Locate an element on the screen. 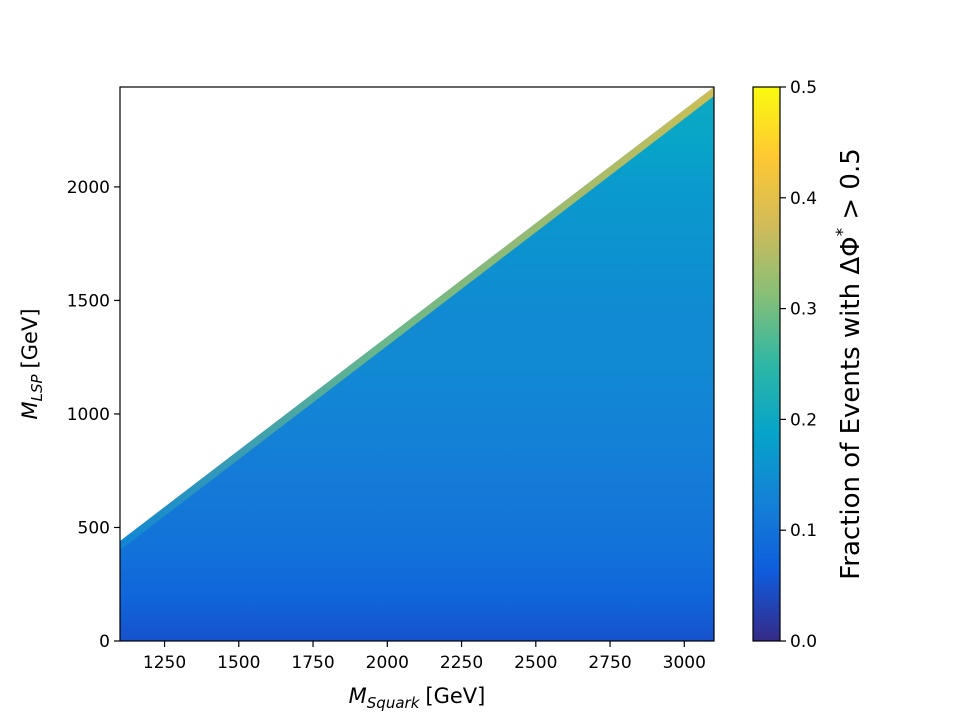  colorbar: 0.0 0.1 0.2 0.3 0.4 0.5 is located at coordinates (784, 365).